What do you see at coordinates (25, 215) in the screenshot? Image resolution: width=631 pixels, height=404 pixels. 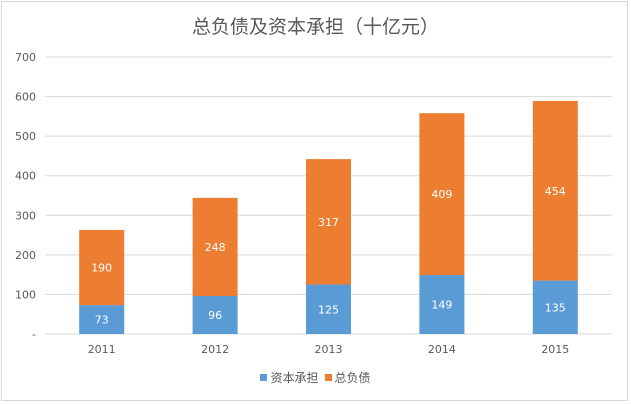 I see `y-tick-label: 300` at bounding box center [25, 215].